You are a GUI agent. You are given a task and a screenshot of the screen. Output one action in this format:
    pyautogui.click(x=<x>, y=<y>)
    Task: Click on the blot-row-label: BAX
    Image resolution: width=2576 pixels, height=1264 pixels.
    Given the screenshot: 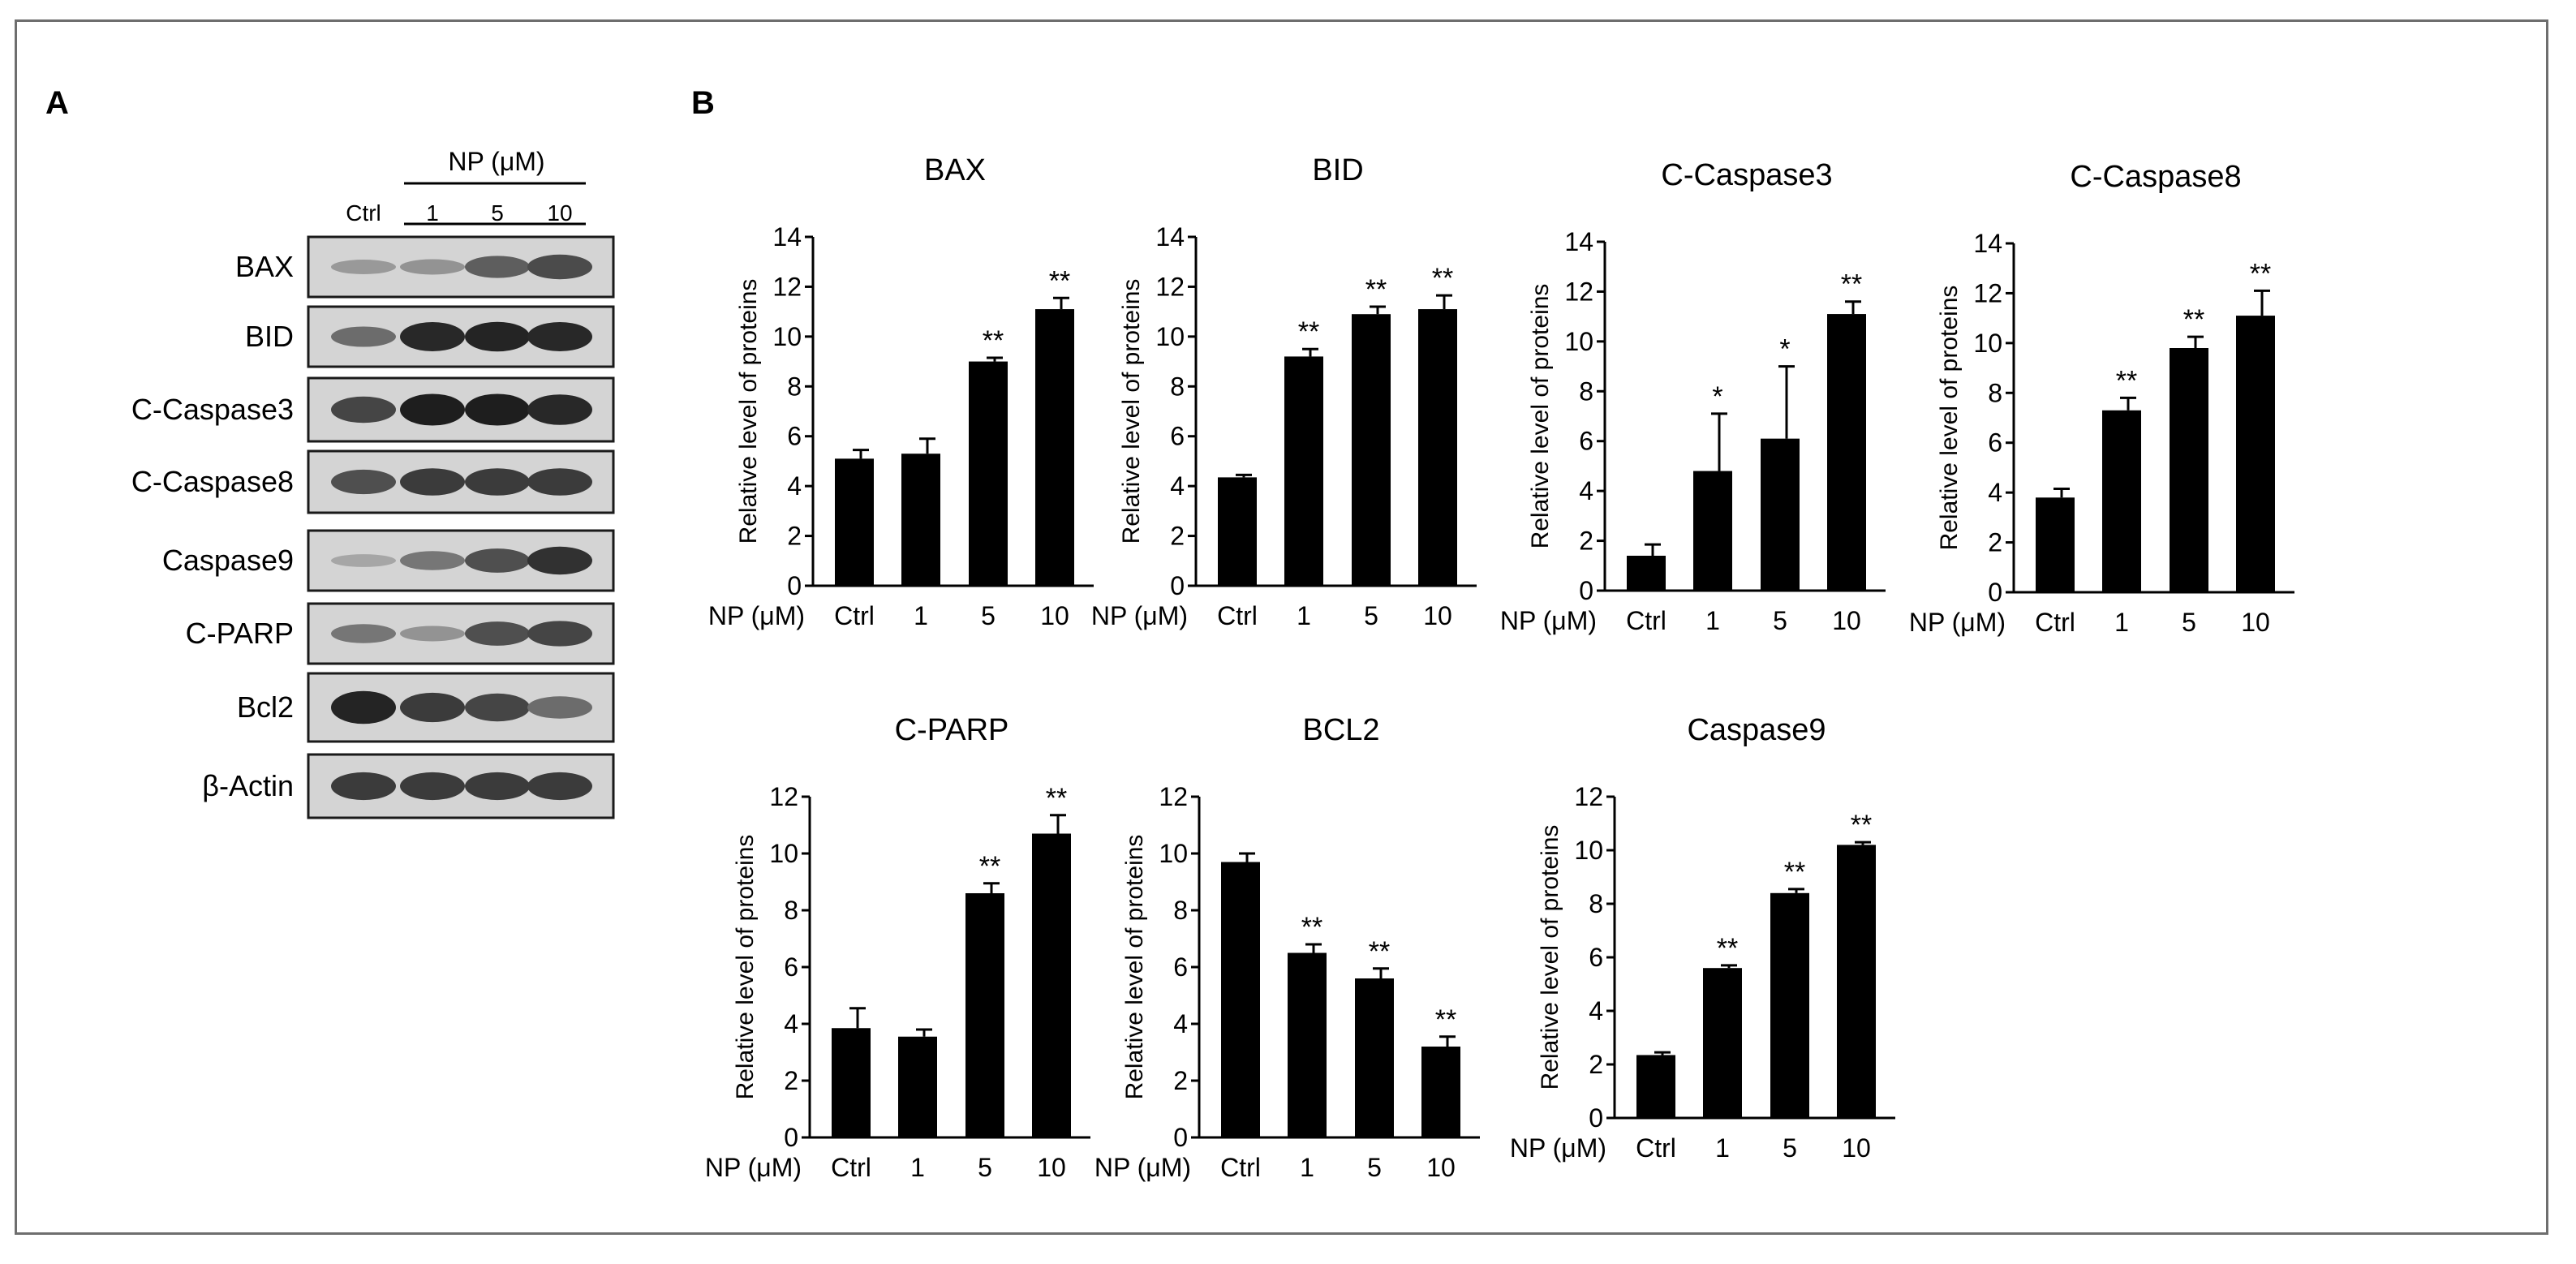 What is the action you would take?
    pyautogui.click(x=264, y=266)
    